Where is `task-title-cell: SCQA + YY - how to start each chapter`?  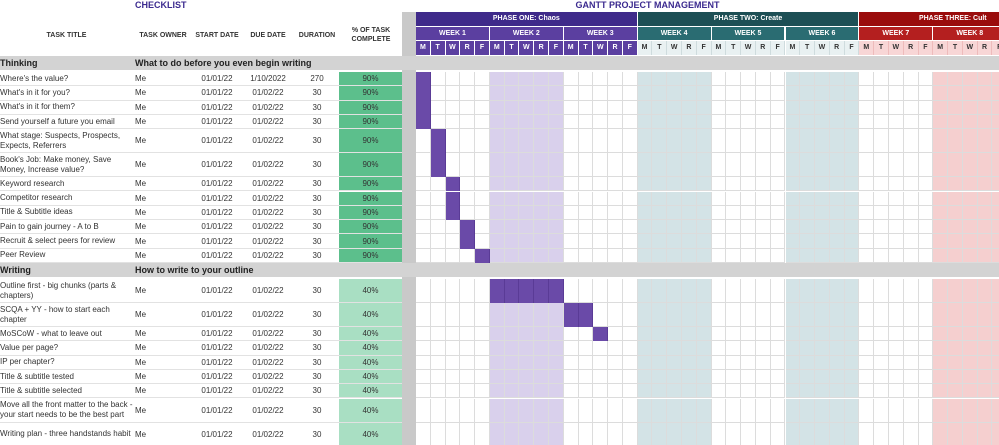 task-title-cell: SCQA + YY - how to start each chapter is located at coordinates (66, 314).